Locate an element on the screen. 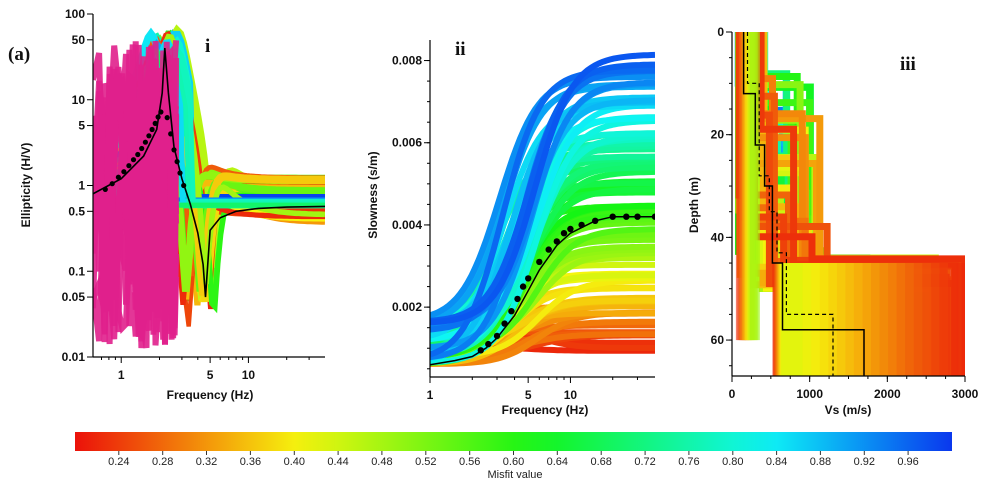  colorbar-tick-label: 0.92 is located at coordinates (864, 462).